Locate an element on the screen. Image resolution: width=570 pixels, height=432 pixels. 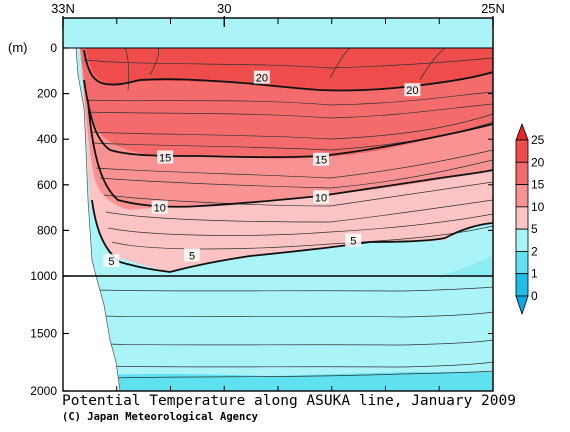
x-tick-label: 25N is located at coordinates (493, 8).